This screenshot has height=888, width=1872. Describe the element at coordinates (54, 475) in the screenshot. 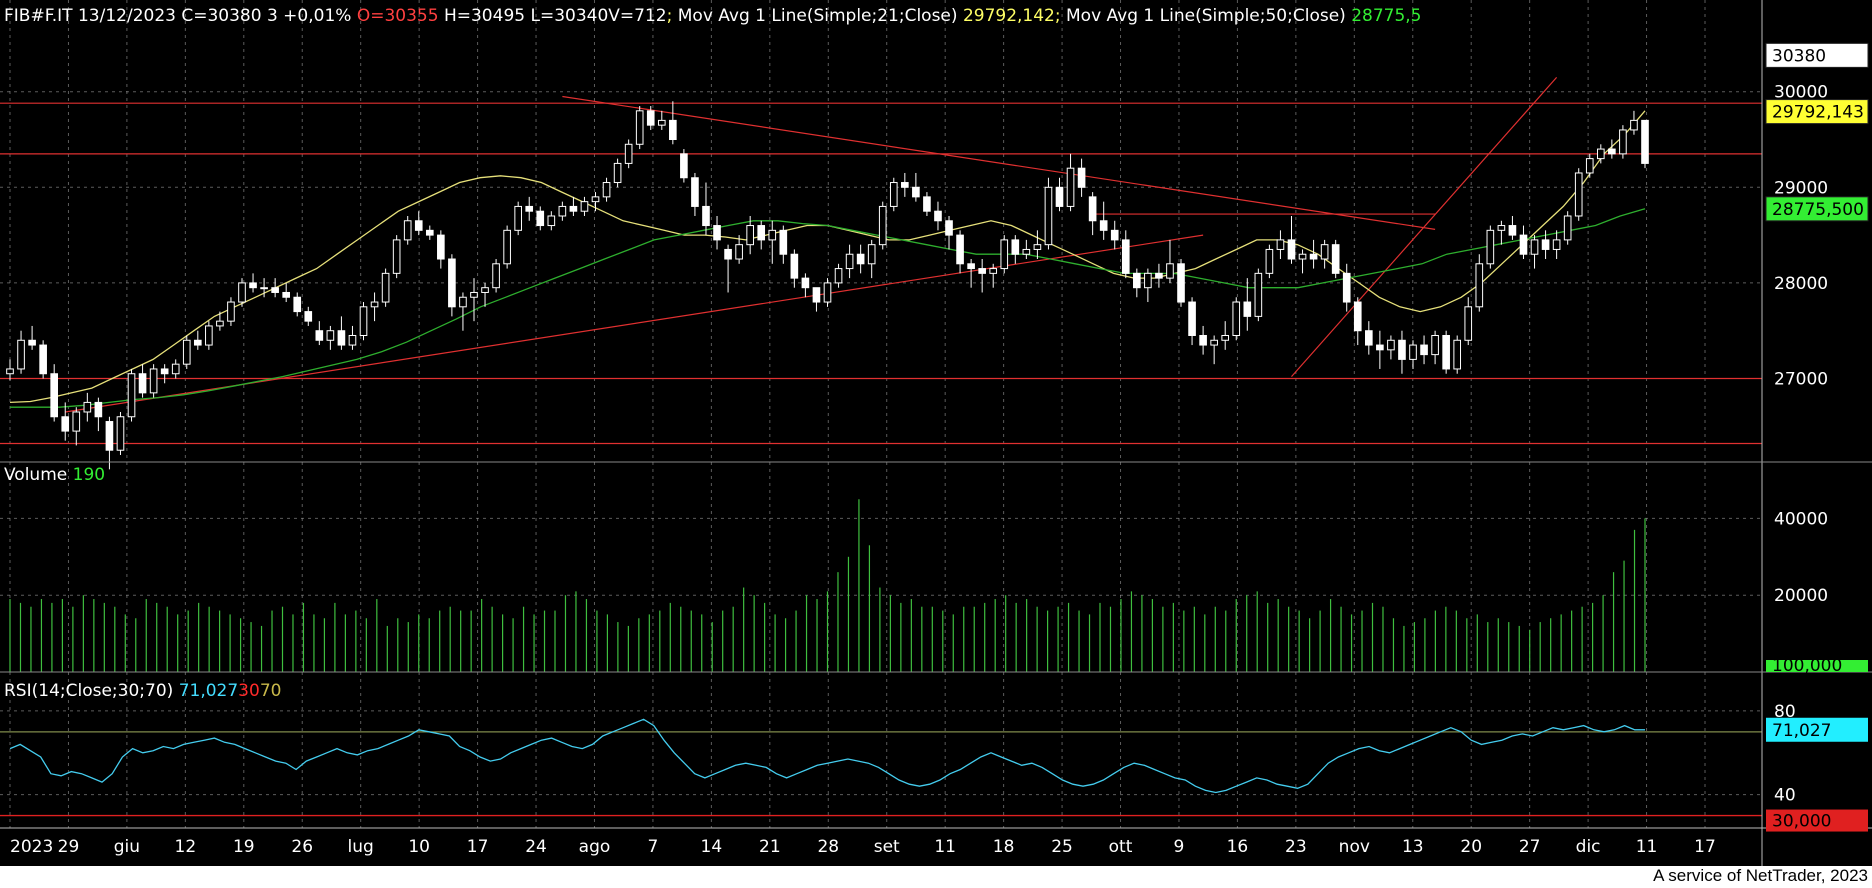

I see `volume-header: Volume 190` at that location.